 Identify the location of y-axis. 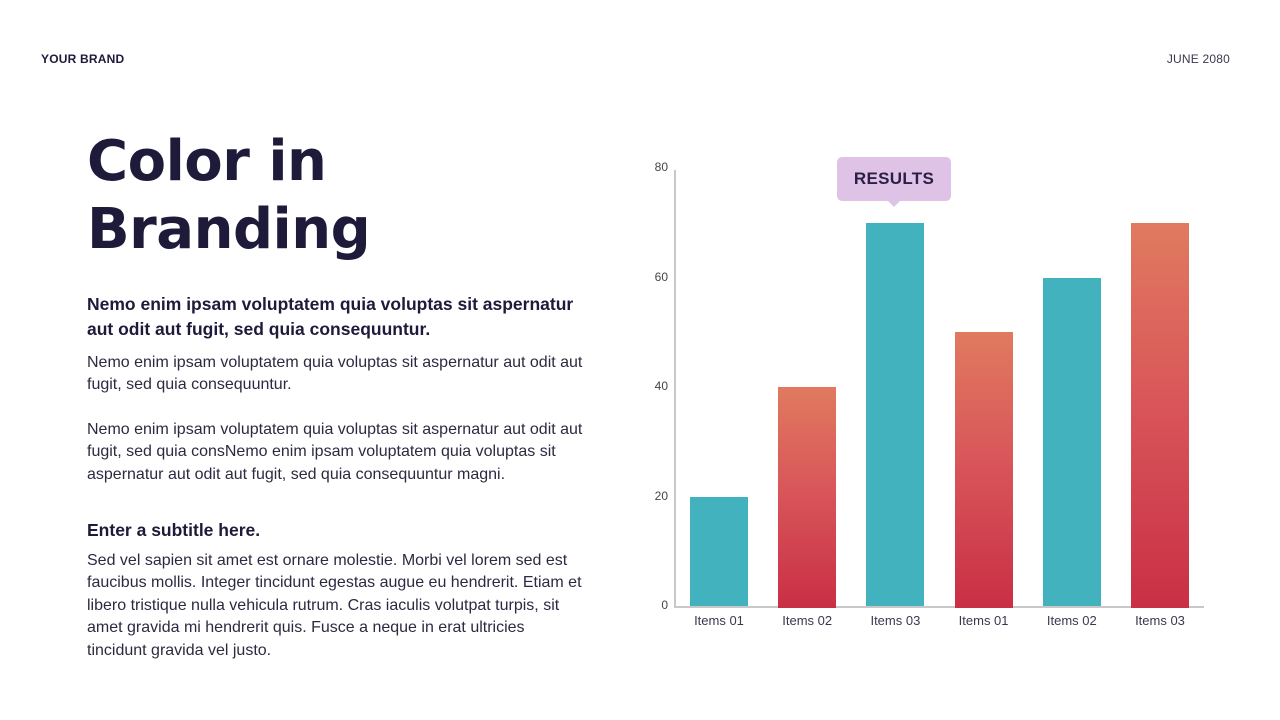
(675, 388).